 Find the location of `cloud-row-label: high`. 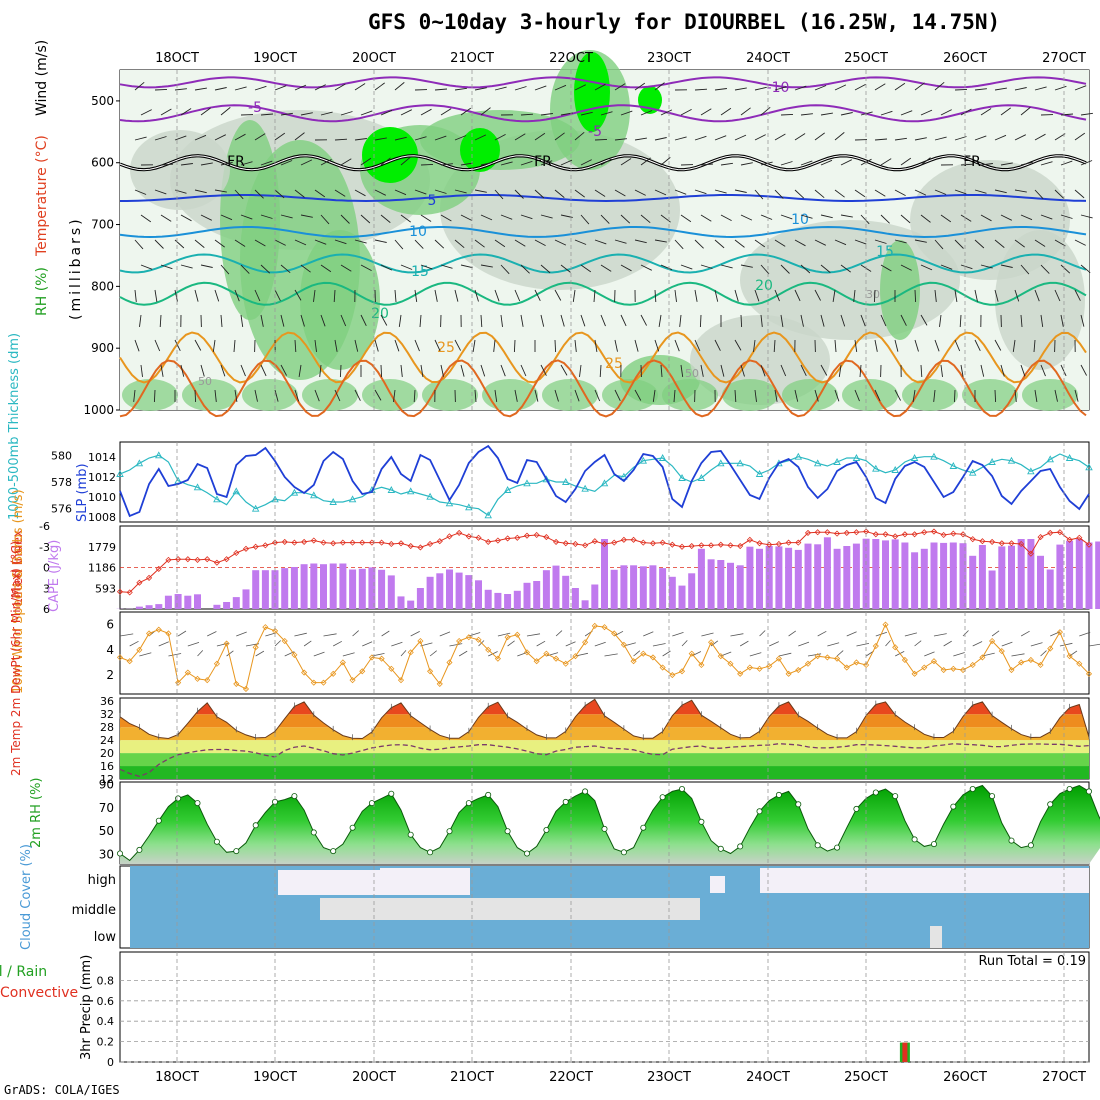

cloud-row-label: high is located at coordinates (102, 880).